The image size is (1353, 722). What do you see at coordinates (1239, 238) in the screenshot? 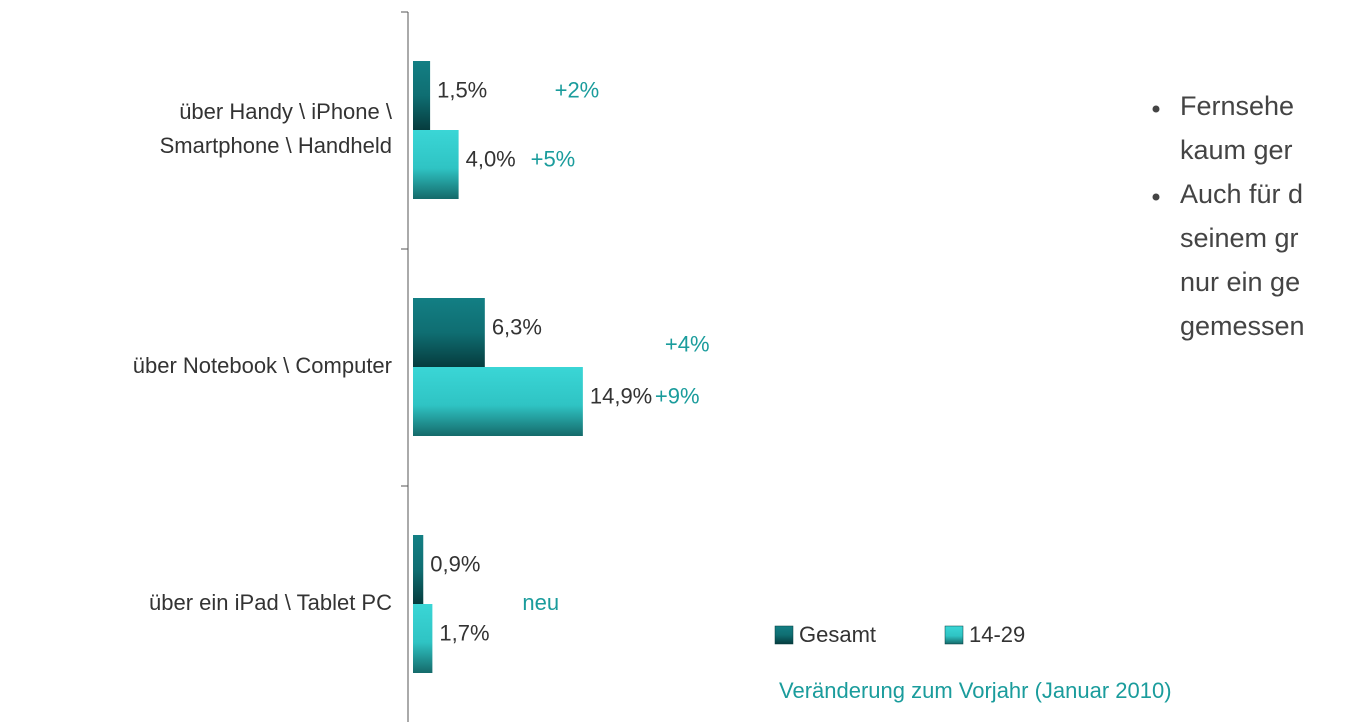
I see `bullet-text: seinem gr` at bounding box center [1239, 238].